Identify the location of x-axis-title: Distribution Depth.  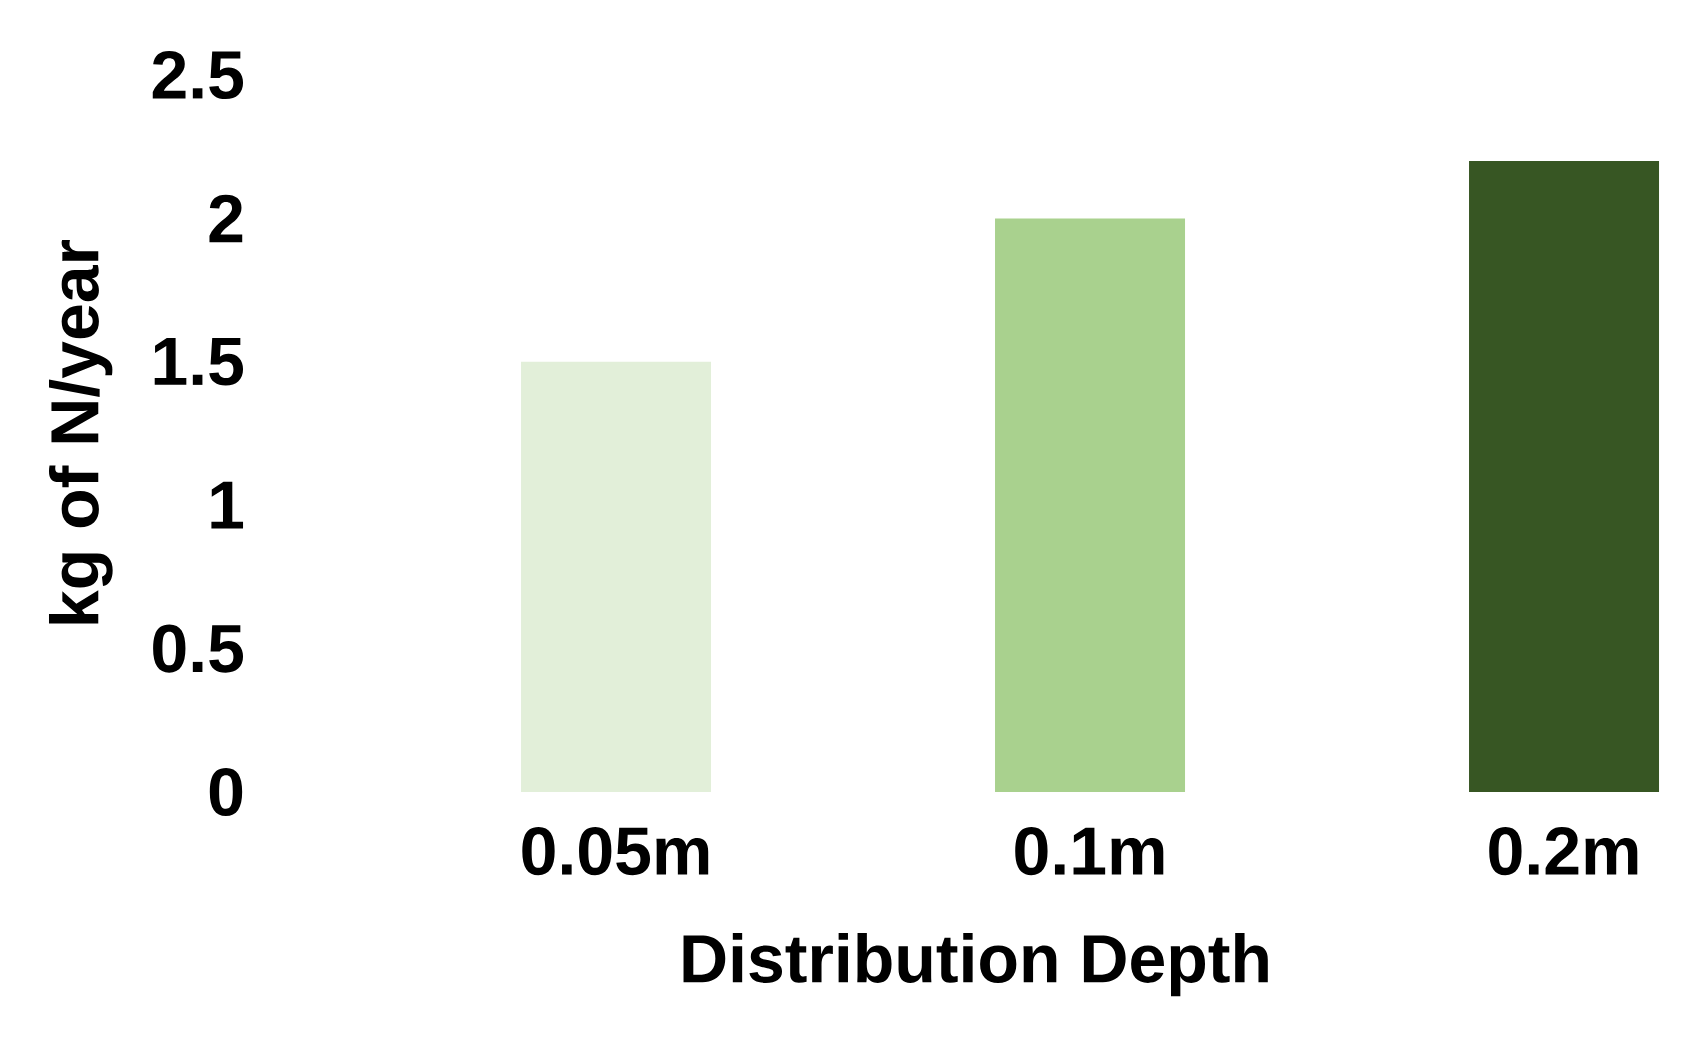
(975, 964).